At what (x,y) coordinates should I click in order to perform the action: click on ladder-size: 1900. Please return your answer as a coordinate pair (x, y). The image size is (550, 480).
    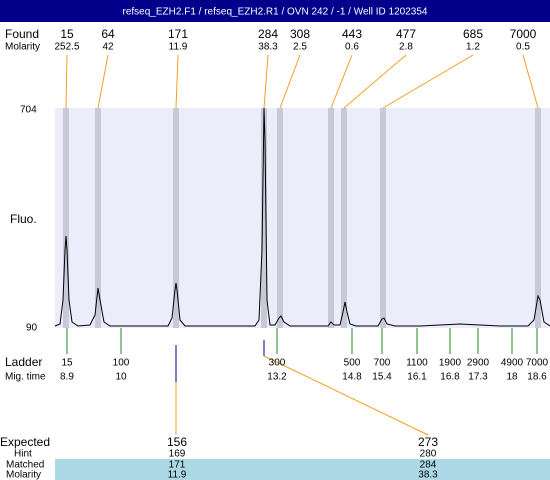
    Looking at the image, I should click on (450, 363).